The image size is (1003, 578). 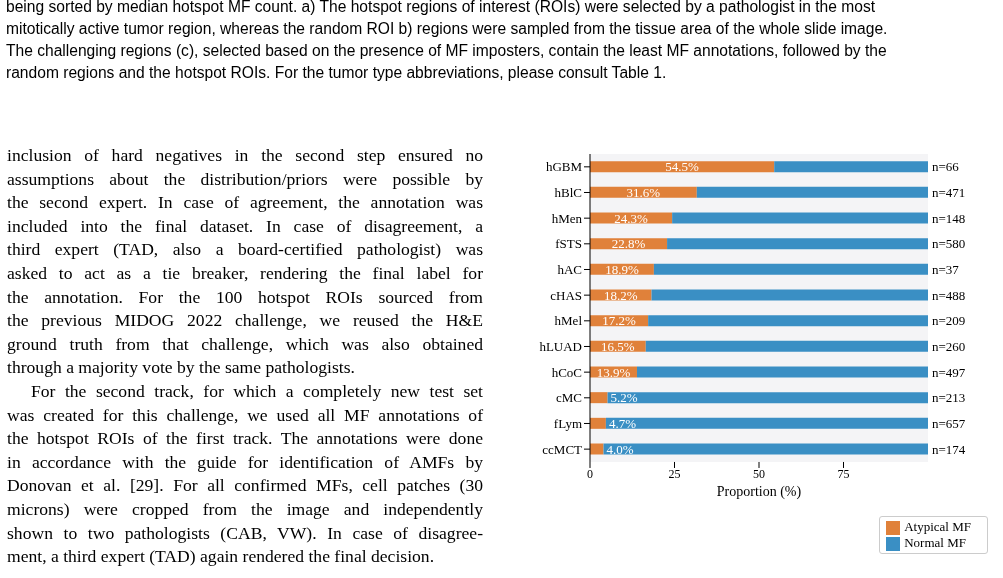 What do you see at coordinates (949, 244) in the screenshot?
I see `text: n=580` at bounding box center [949, 244].